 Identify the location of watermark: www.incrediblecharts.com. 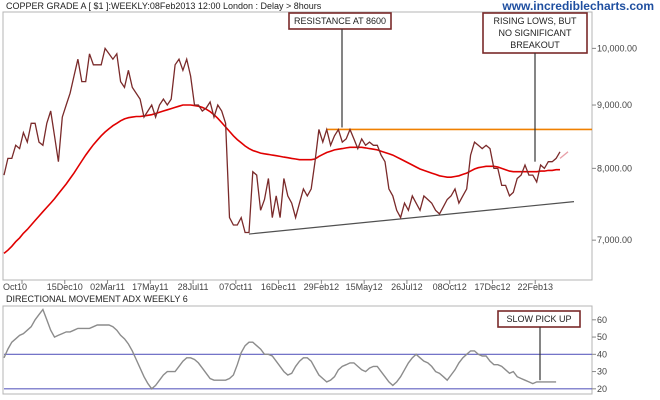
(577, 6).